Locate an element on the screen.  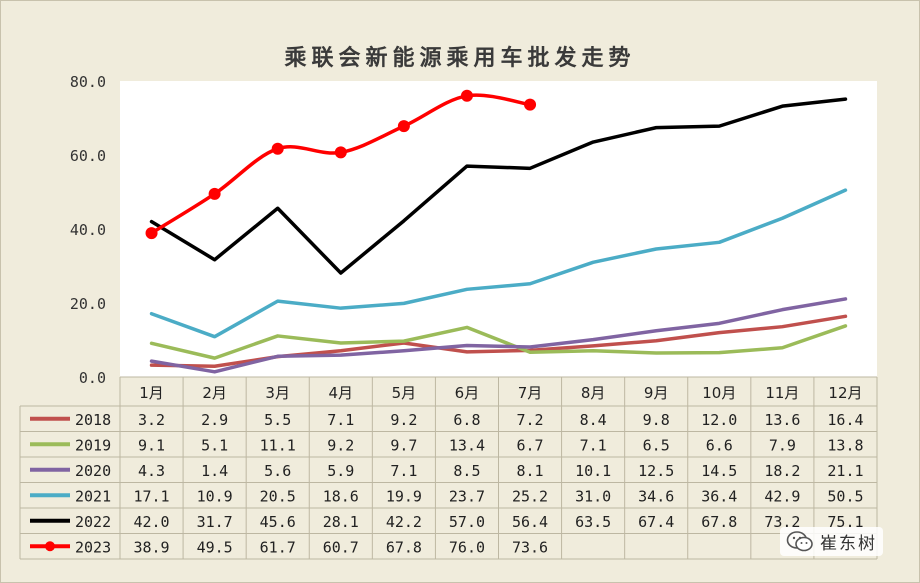
y-tick-label: 40.0 is located at coordinates (88, 230).